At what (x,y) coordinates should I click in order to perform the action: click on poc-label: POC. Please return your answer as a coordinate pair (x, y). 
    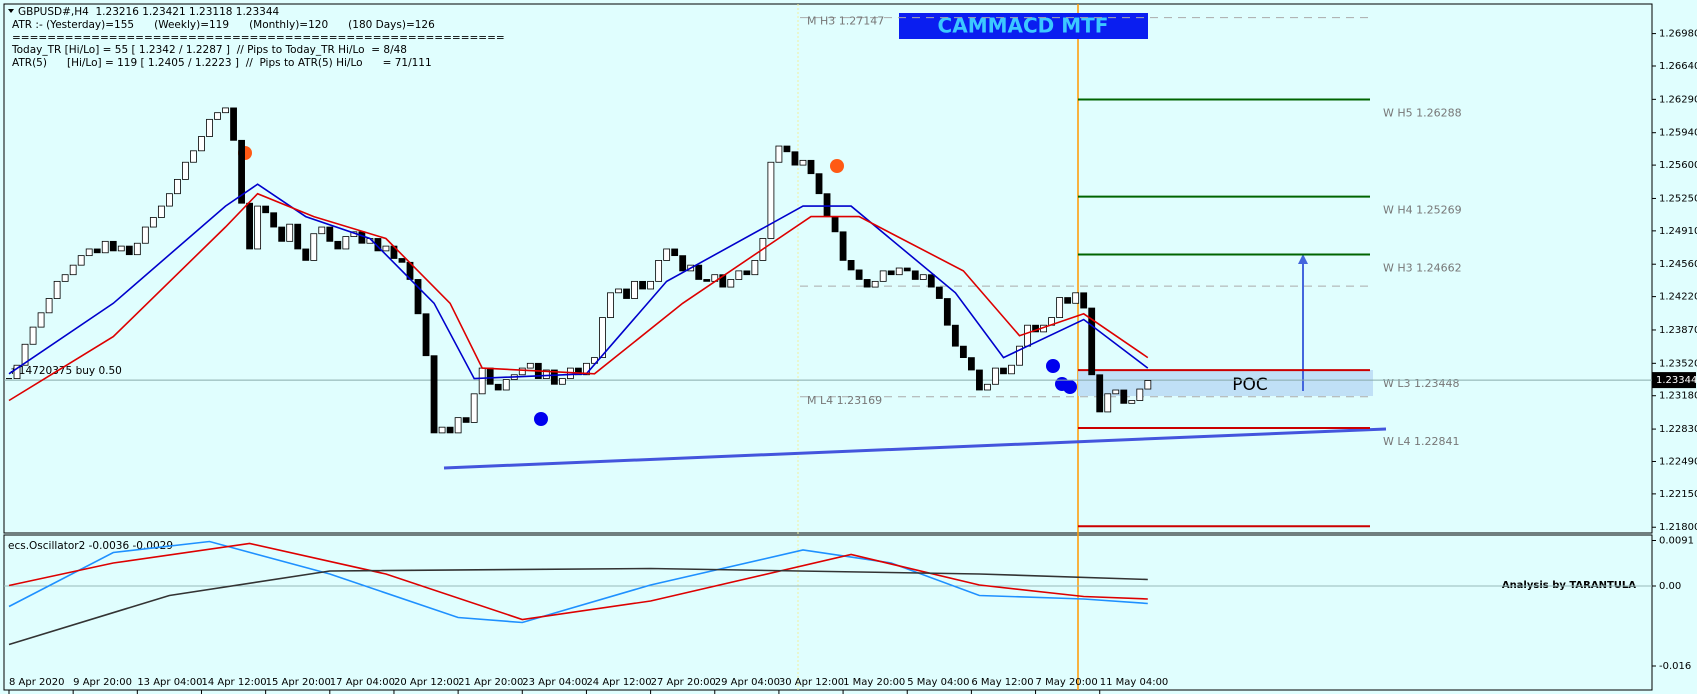
    Looking at the image, I should click on (1250, 385).